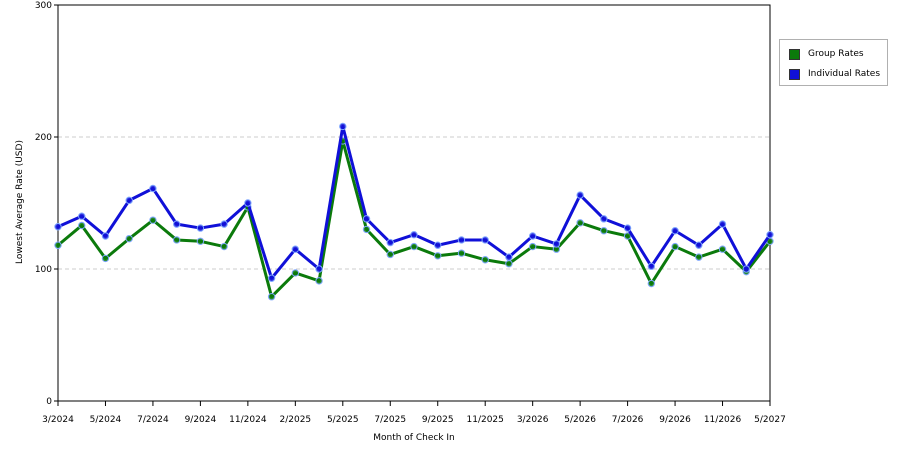 The image size is (900, 454). What do you see at coordinates (390, 420) in the screenshot?
I see `x-tick-label: 7/2025` at bounding box center [390, 420].